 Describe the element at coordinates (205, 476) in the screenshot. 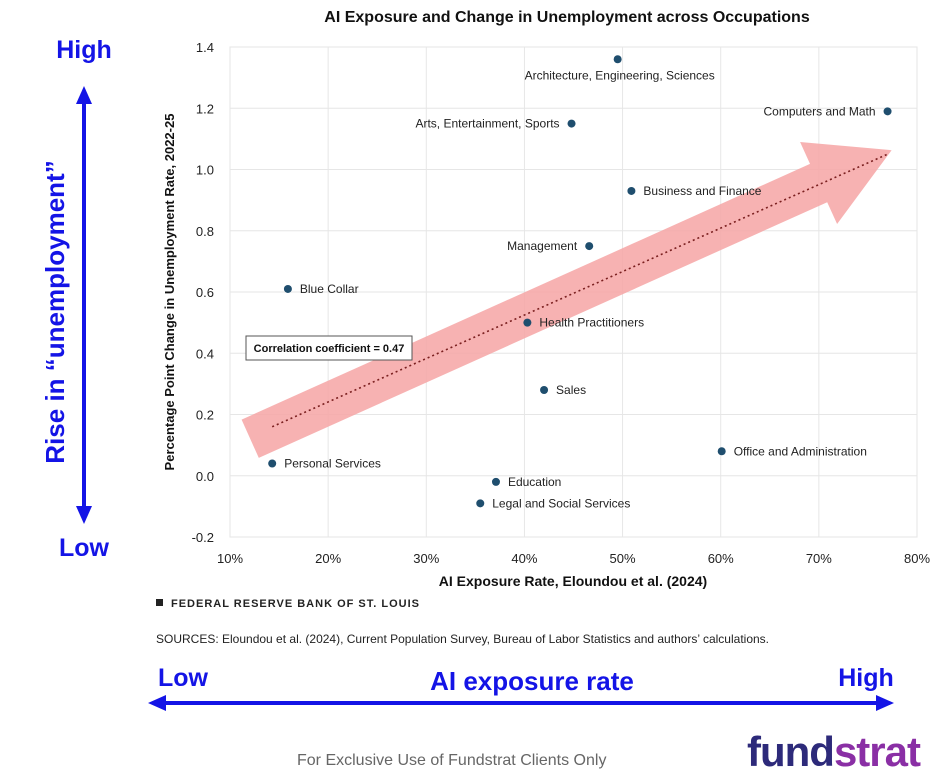

I see `y-tick-label: 0.0` at that location.